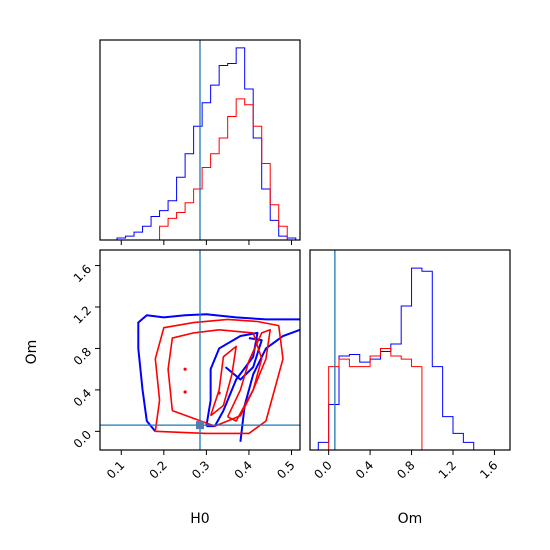  I want to click on ylabel-om: Om, so click(32, 352).